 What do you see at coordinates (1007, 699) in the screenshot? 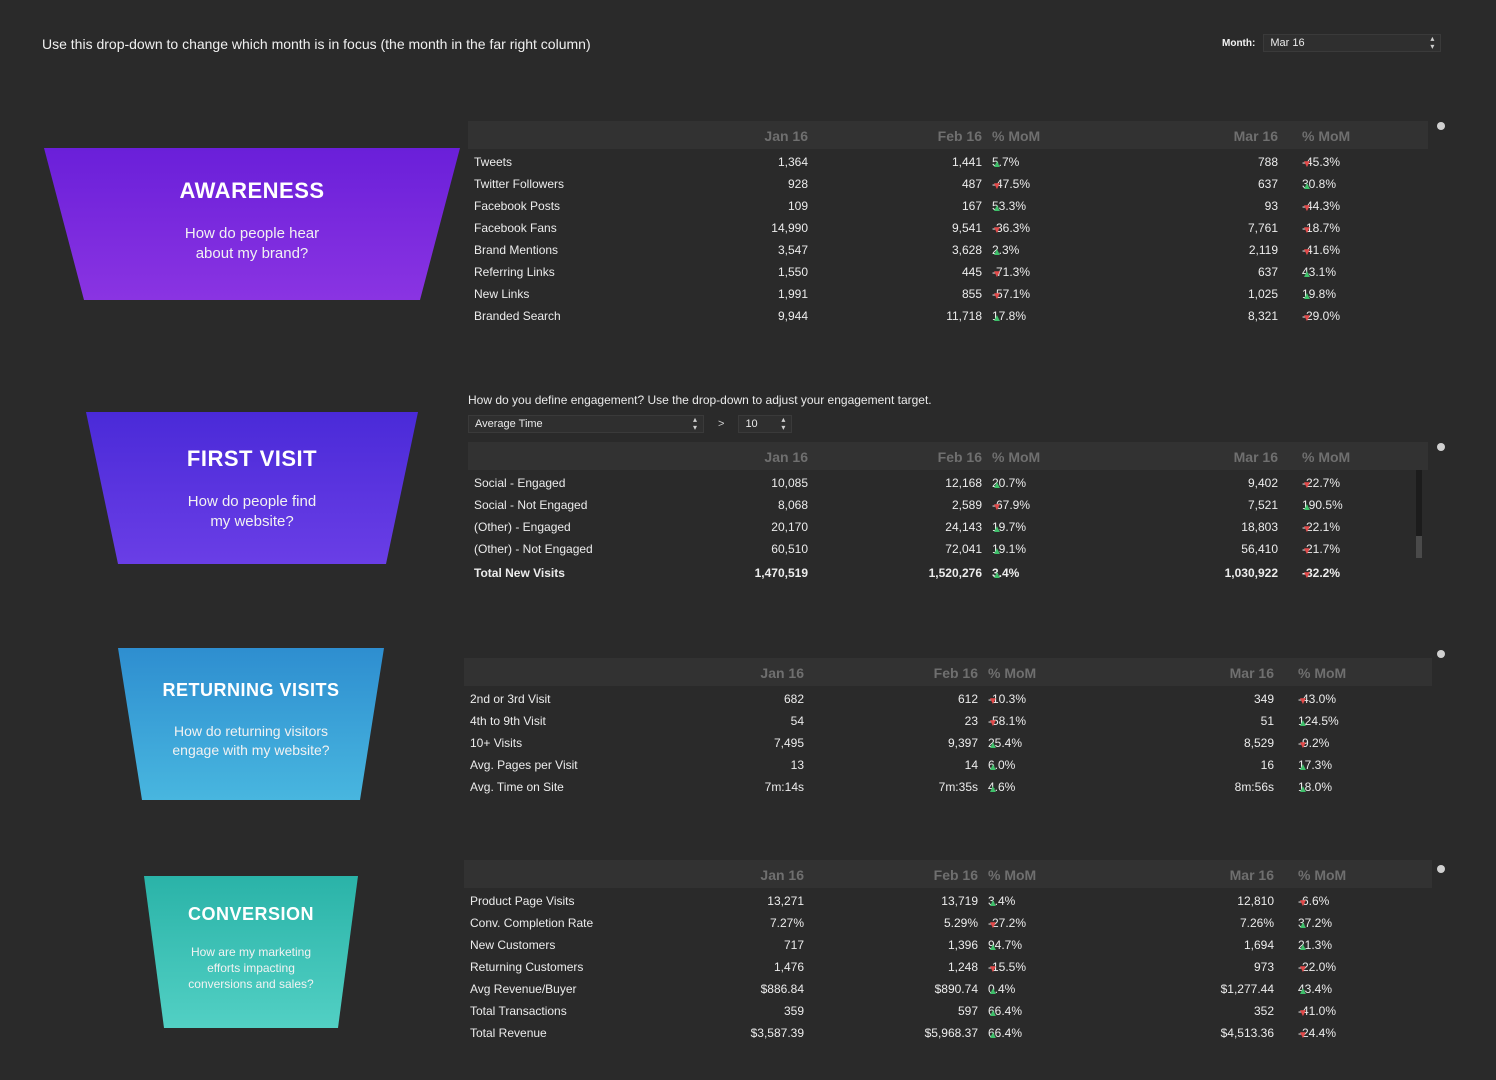
I see `cell-feb-mom: ▼ -10.3%` at bounding box center [1007, 699].